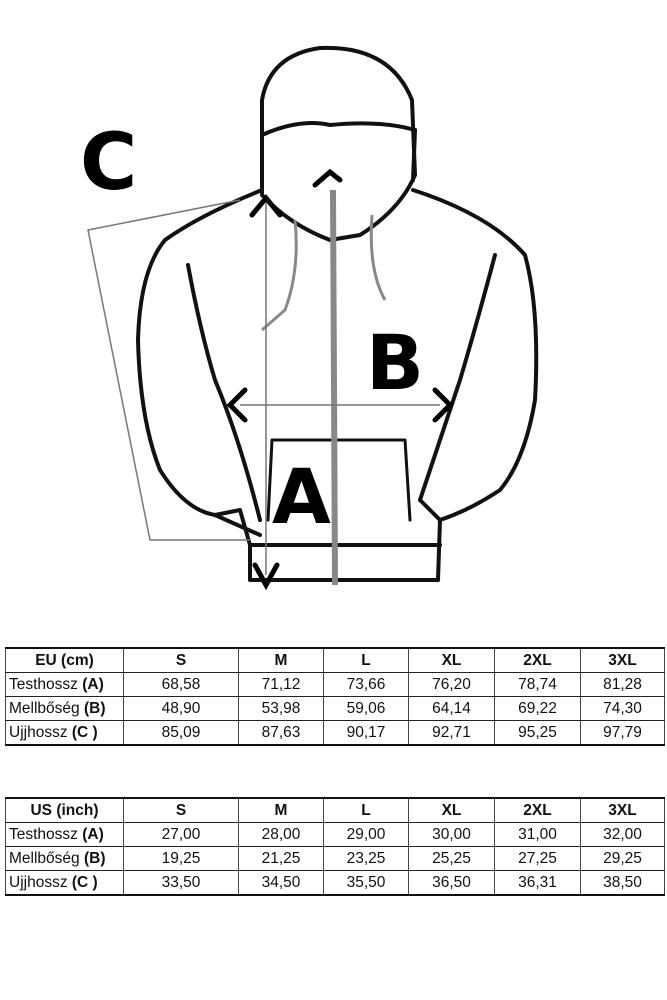 This screenshot has height=1000, width=667. I want to click on label-a: A, so click(301, 496).